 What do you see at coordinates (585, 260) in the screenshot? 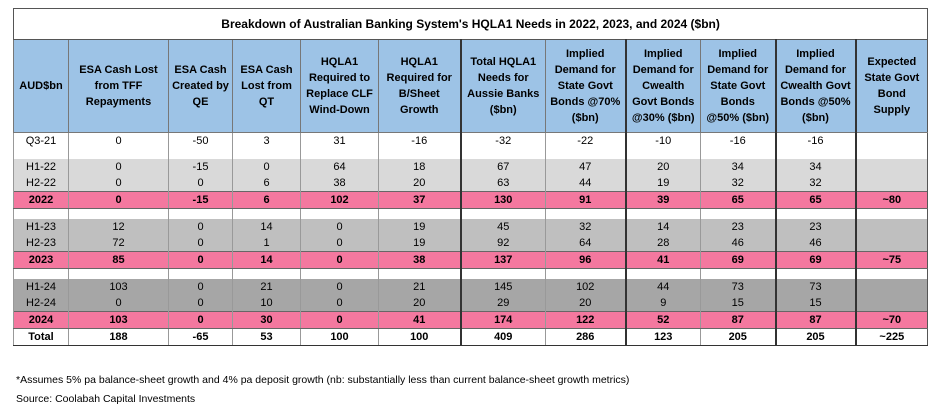
I see `cell: 96` at bounding box center [585, 260].